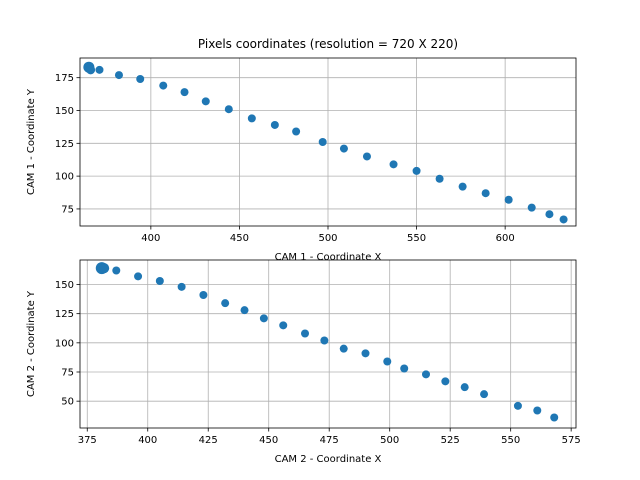 This screenshot has height=480, width=640. Describe the element at coordinates (64, 285) in the screenshot. I see `cam2-y-tick-label: 150` at that location.